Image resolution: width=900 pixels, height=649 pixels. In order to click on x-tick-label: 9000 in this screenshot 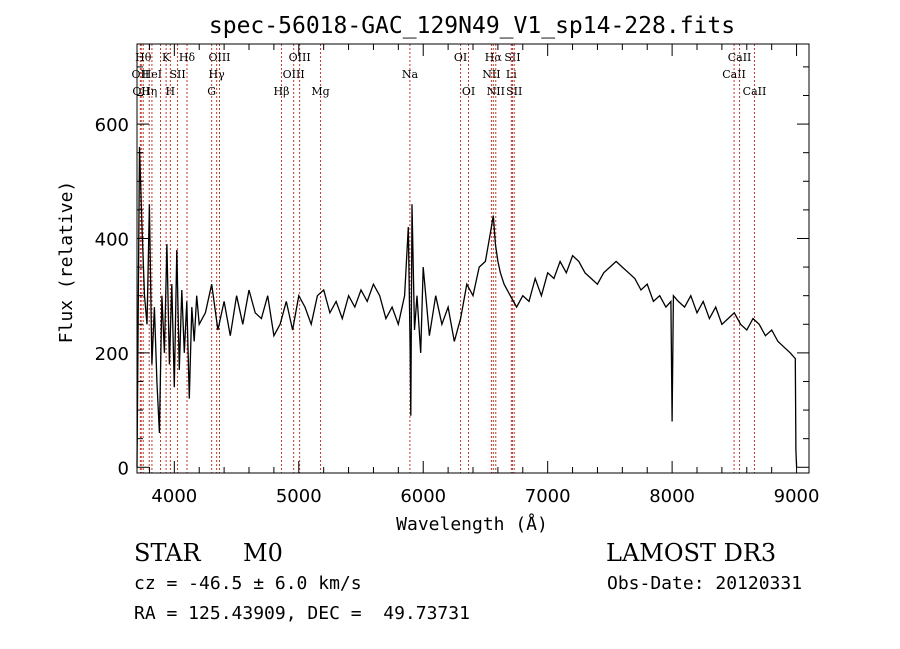, I will do `click(797, 496)`.